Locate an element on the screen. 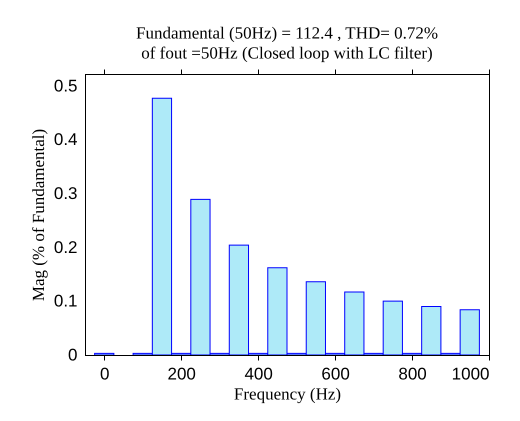 This screenshot has width=520, height=421. x-tick-label: 600 is located at coordinates (335, 374).